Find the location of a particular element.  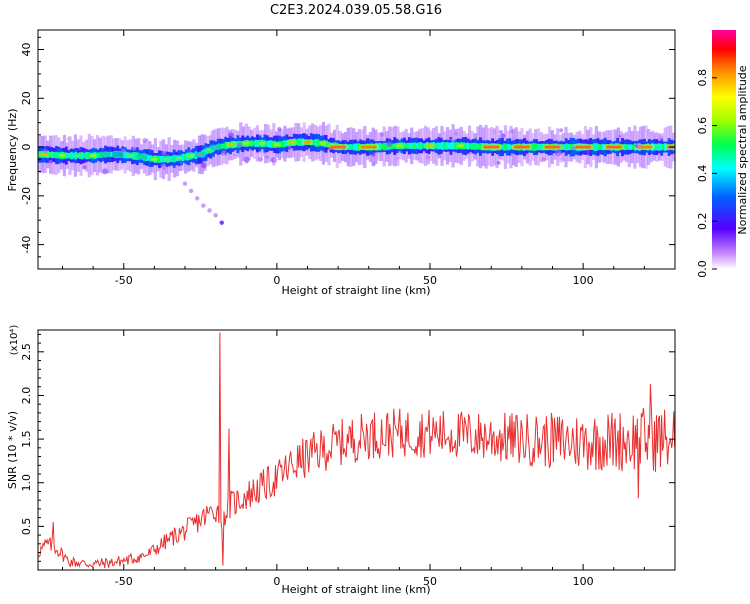

spectrogram-x-label: Height of straight line (km) is located at coordinates (355, 290).